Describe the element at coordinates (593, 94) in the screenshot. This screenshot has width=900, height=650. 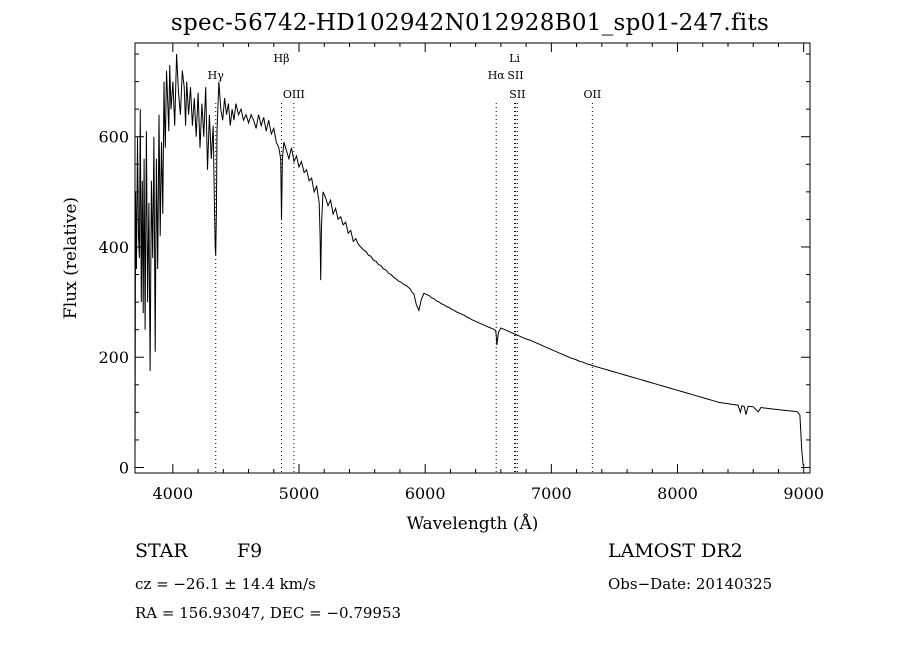
I see `line-marker-label: OII` at that location.